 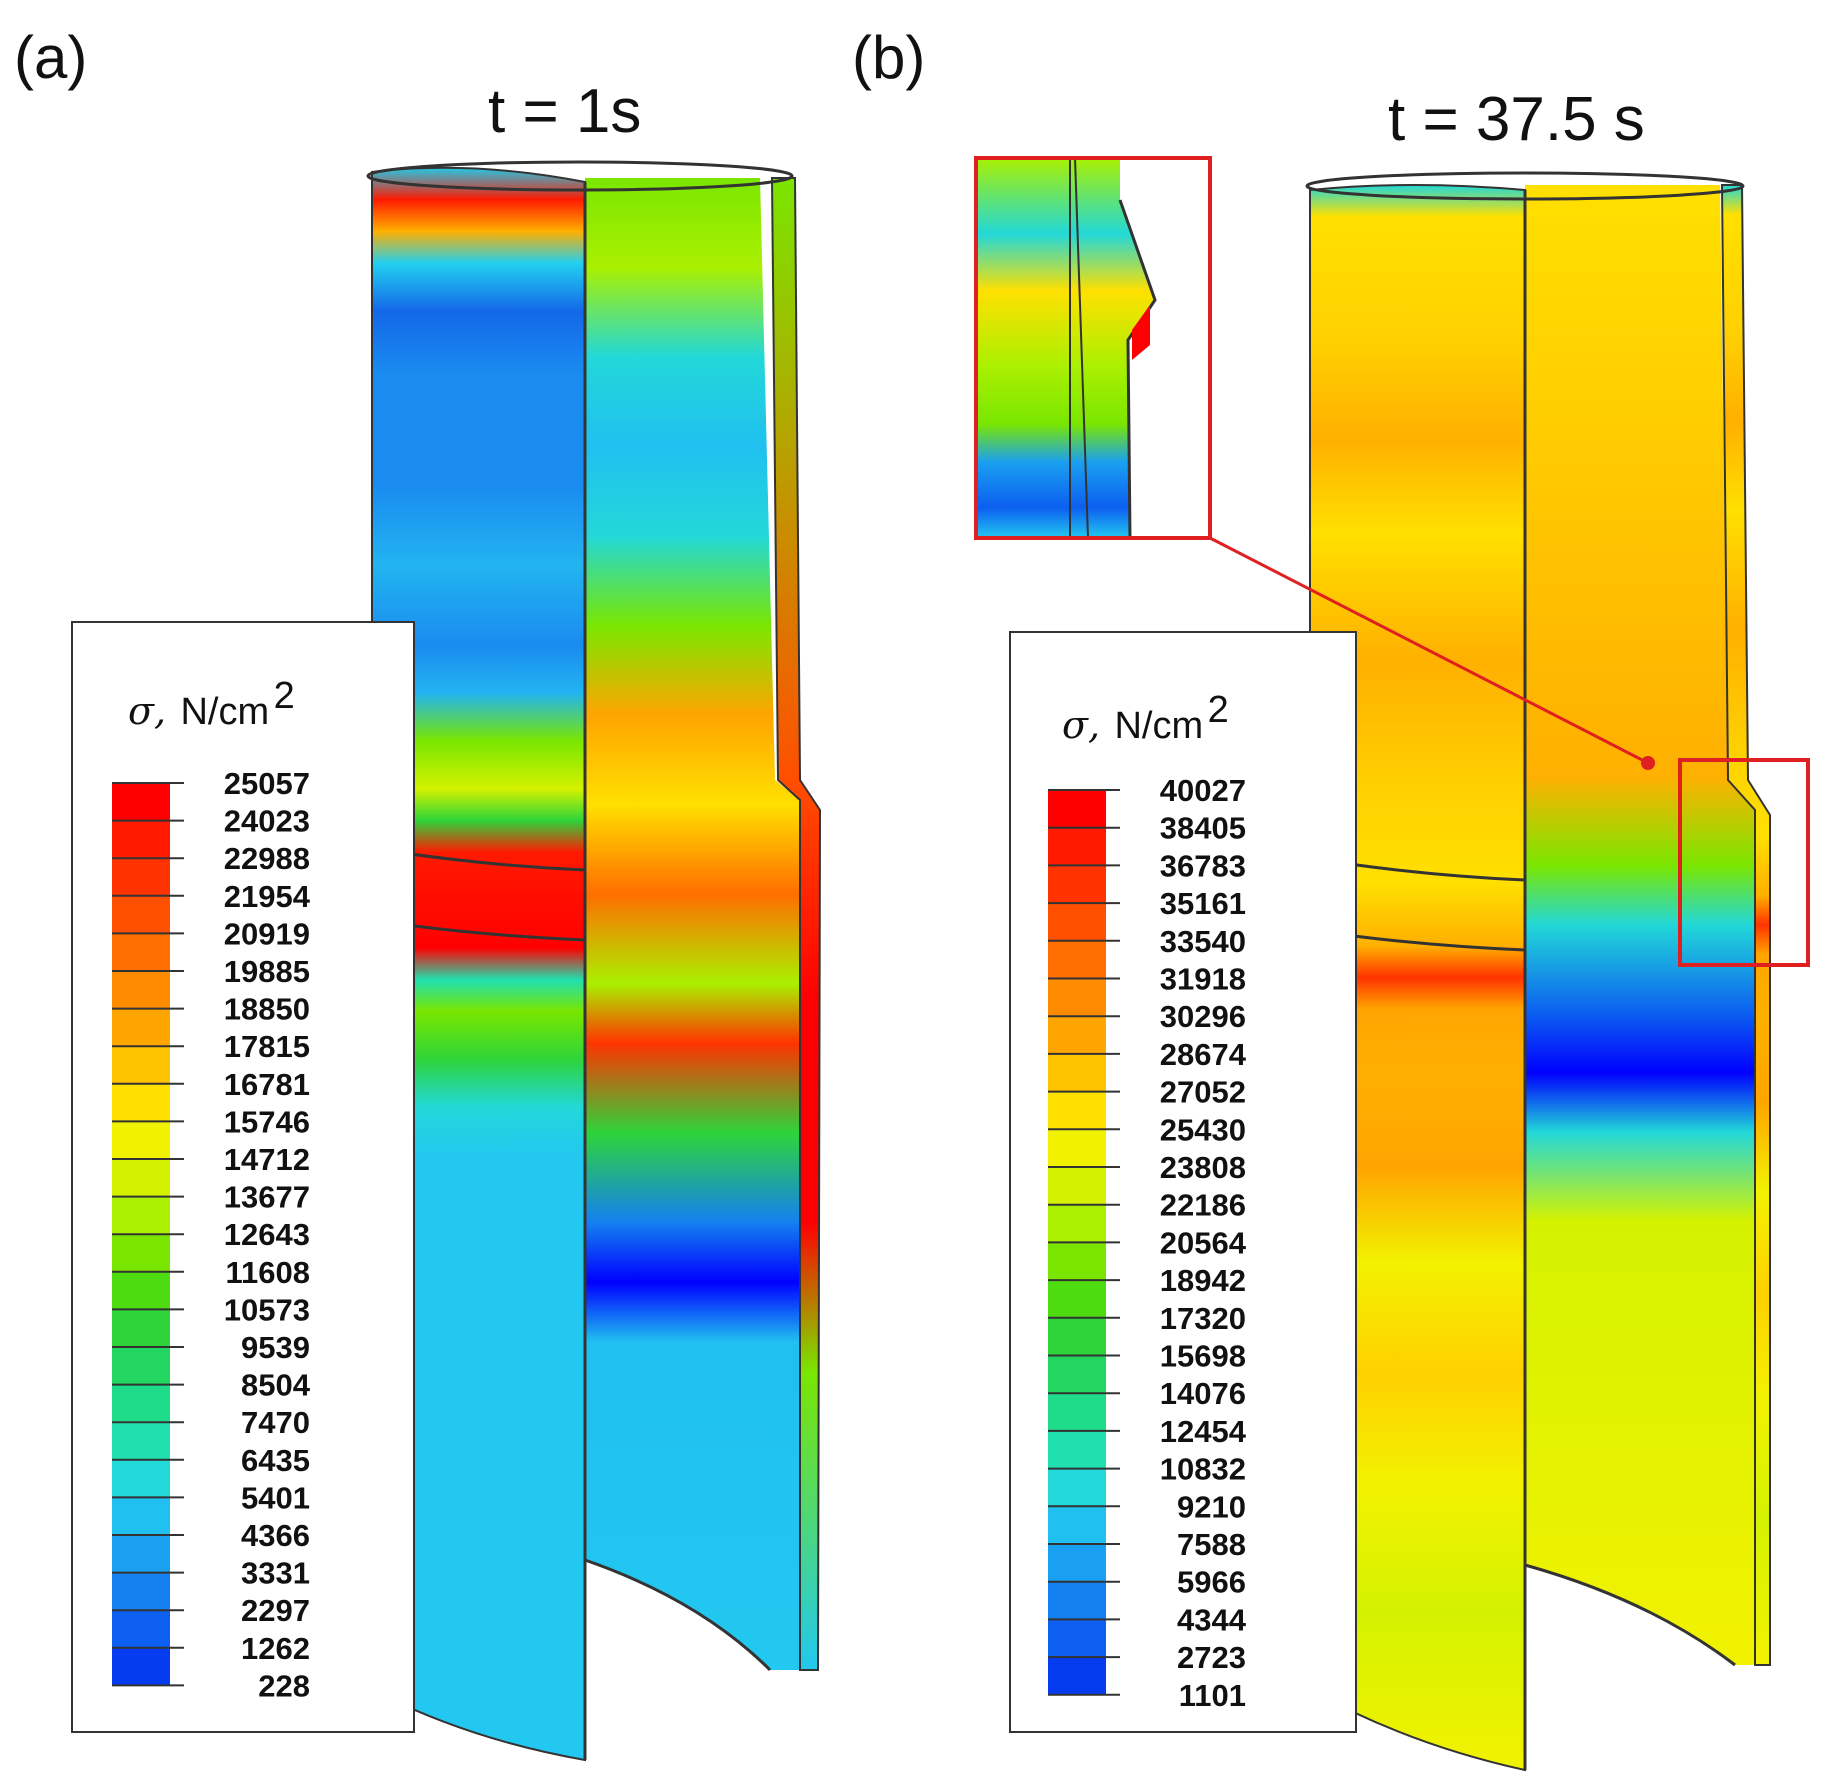 I want to click on legend-a-tick-label: 24023, so click(x=267, y=821).